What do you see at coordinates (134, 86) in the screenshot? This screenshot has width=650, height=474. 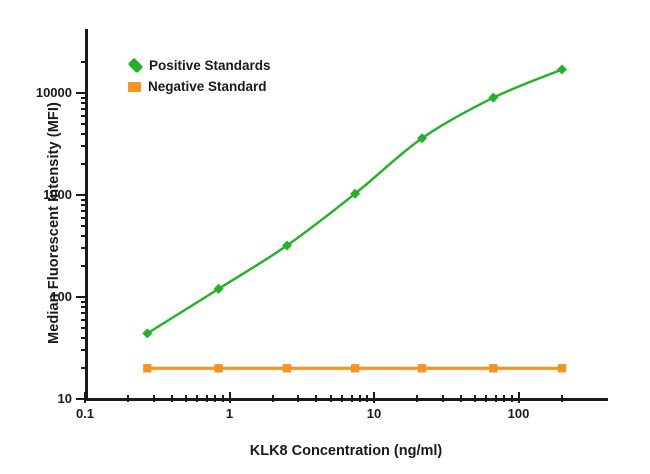 I see `square-marker-icon` at bounding box center [134, 86].